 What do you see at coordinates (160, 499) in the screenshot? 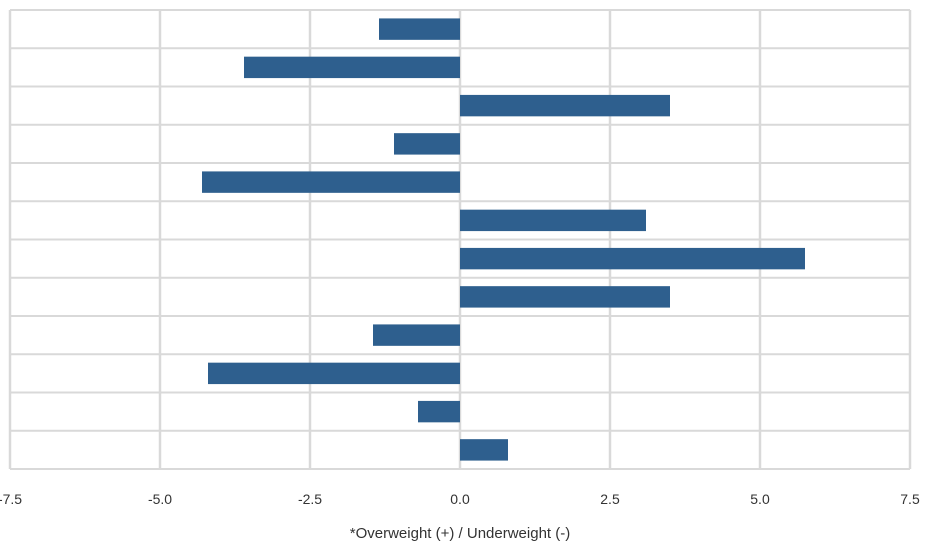
I see `x-tick-label: -5.0` at bounding box center [160, 499].